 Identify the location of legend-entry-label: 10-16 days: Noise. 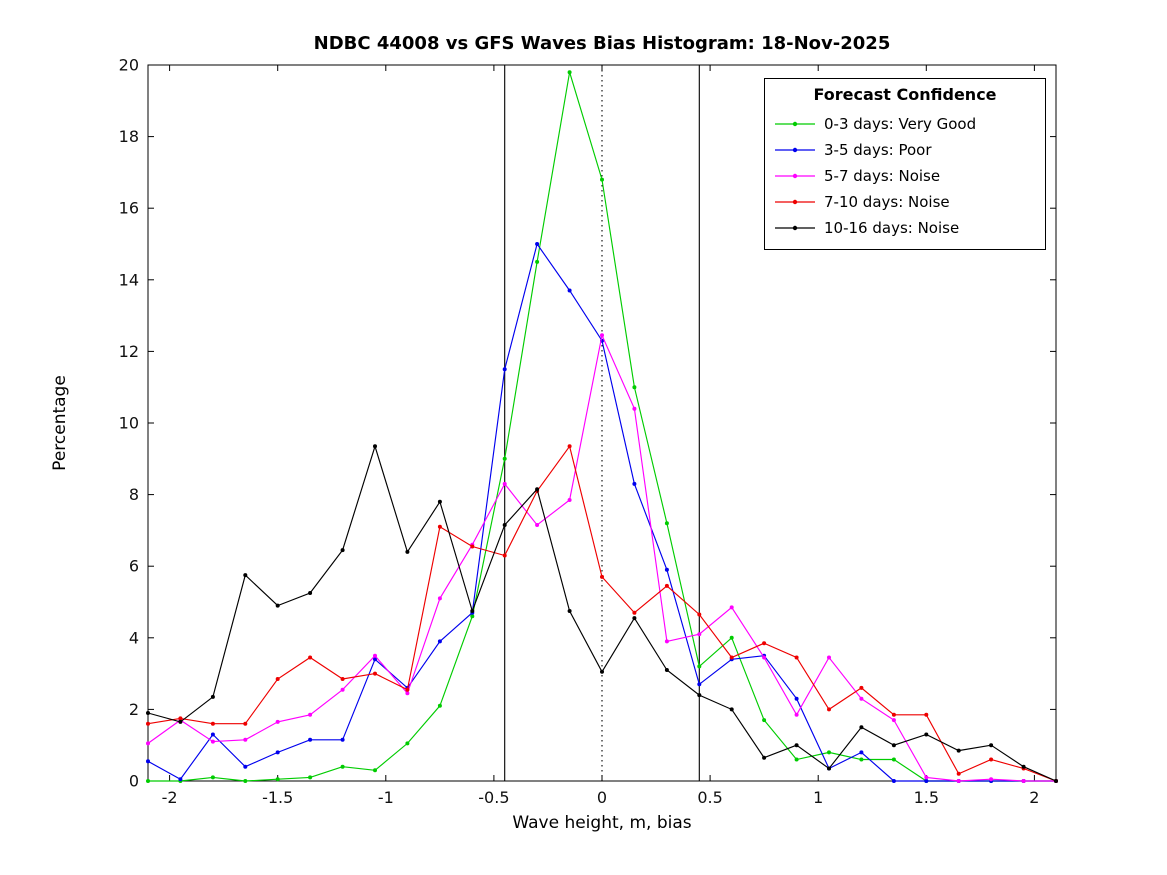
(892, 228).